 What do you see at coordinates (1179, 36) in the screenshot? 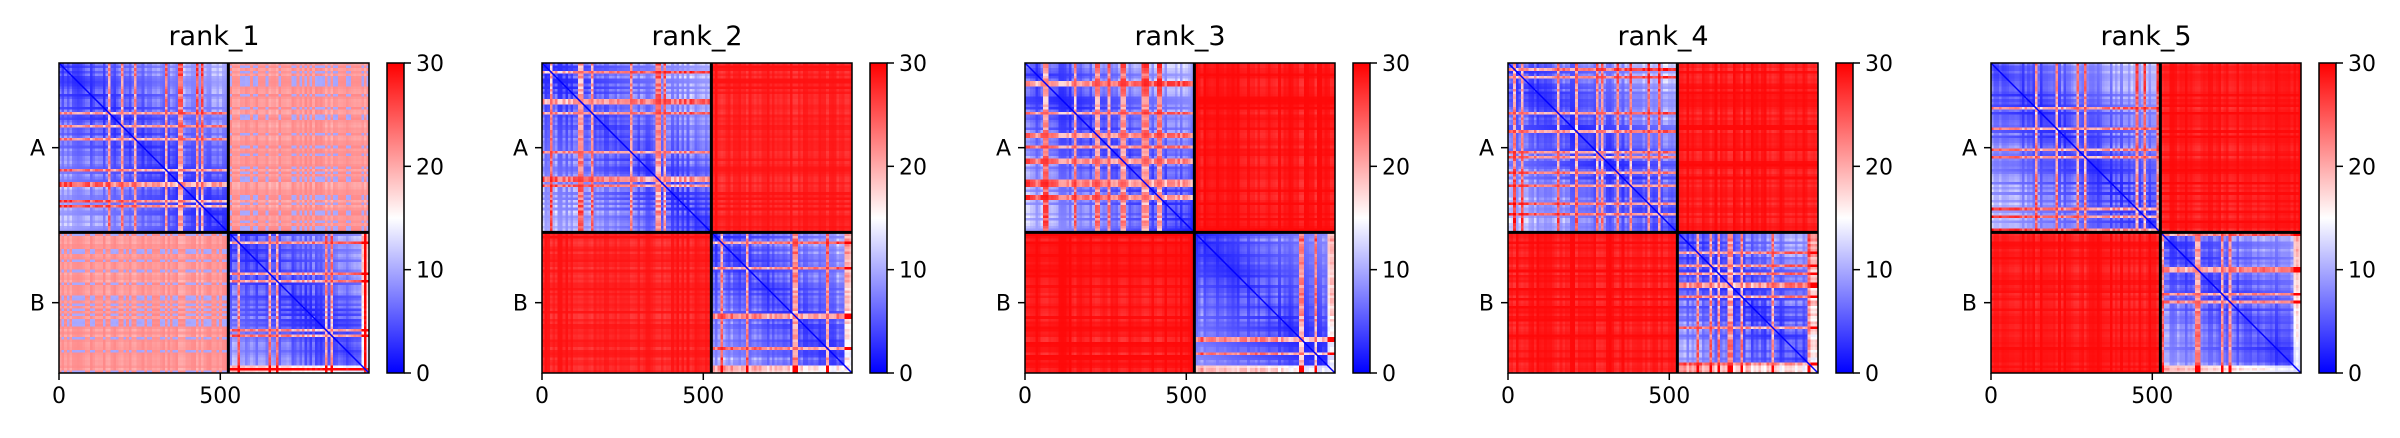
I see `panel-title: rank_3` at bounding box center [1179, 36].